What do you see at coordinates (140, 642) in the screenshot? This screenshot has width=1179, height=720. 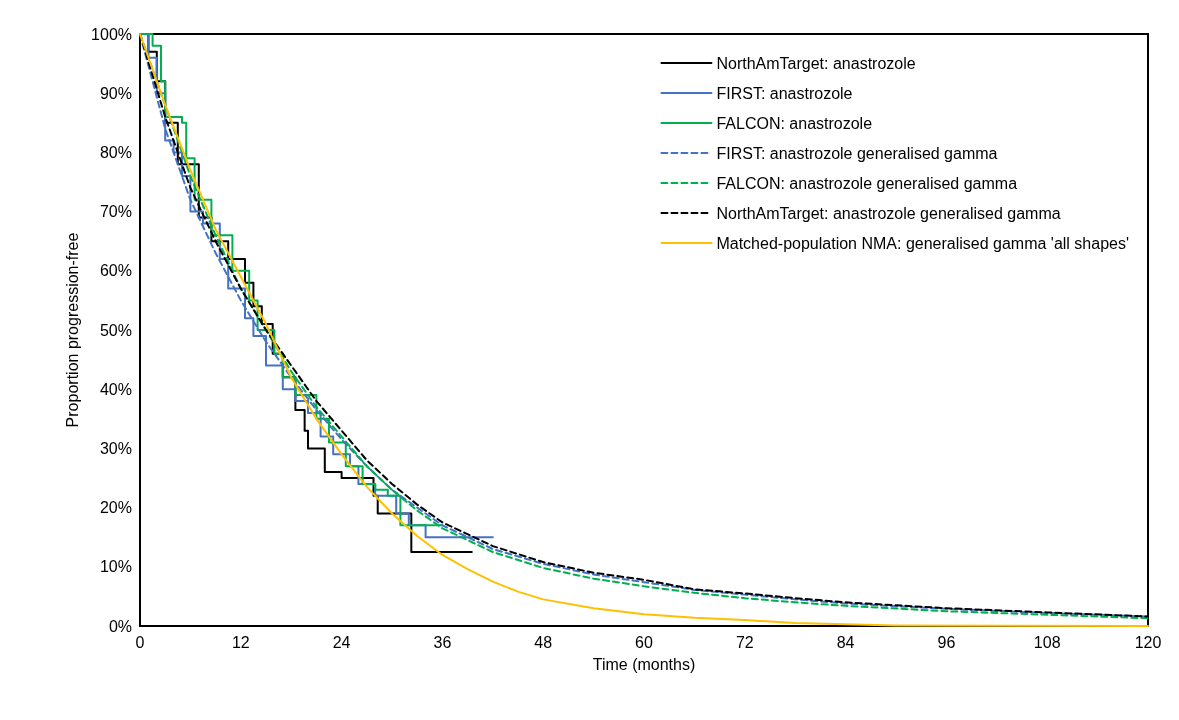 I see `x-tick-label: 0` at bounding box center [140, 642].